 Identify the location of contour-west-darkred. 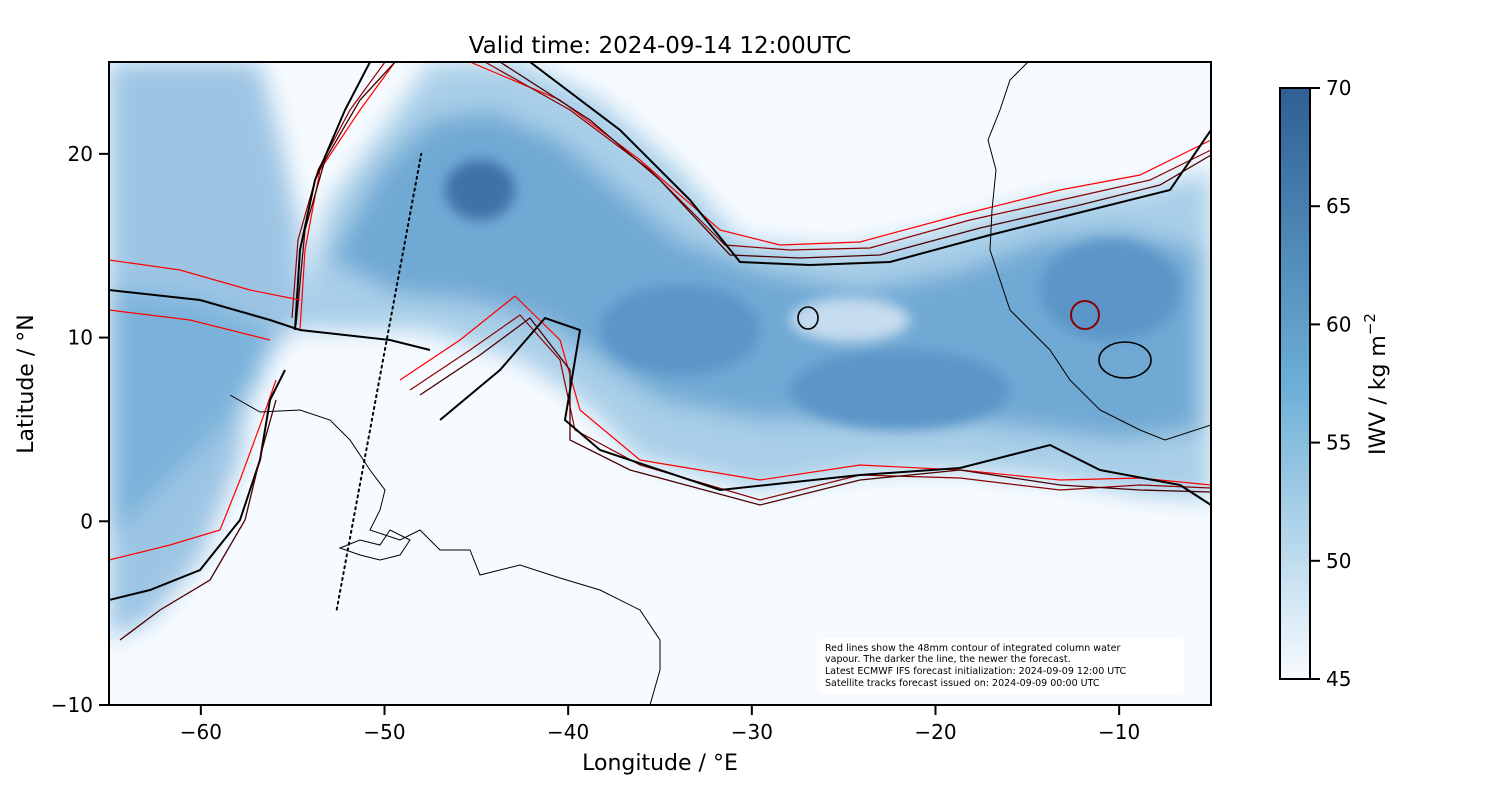
(198, 520).